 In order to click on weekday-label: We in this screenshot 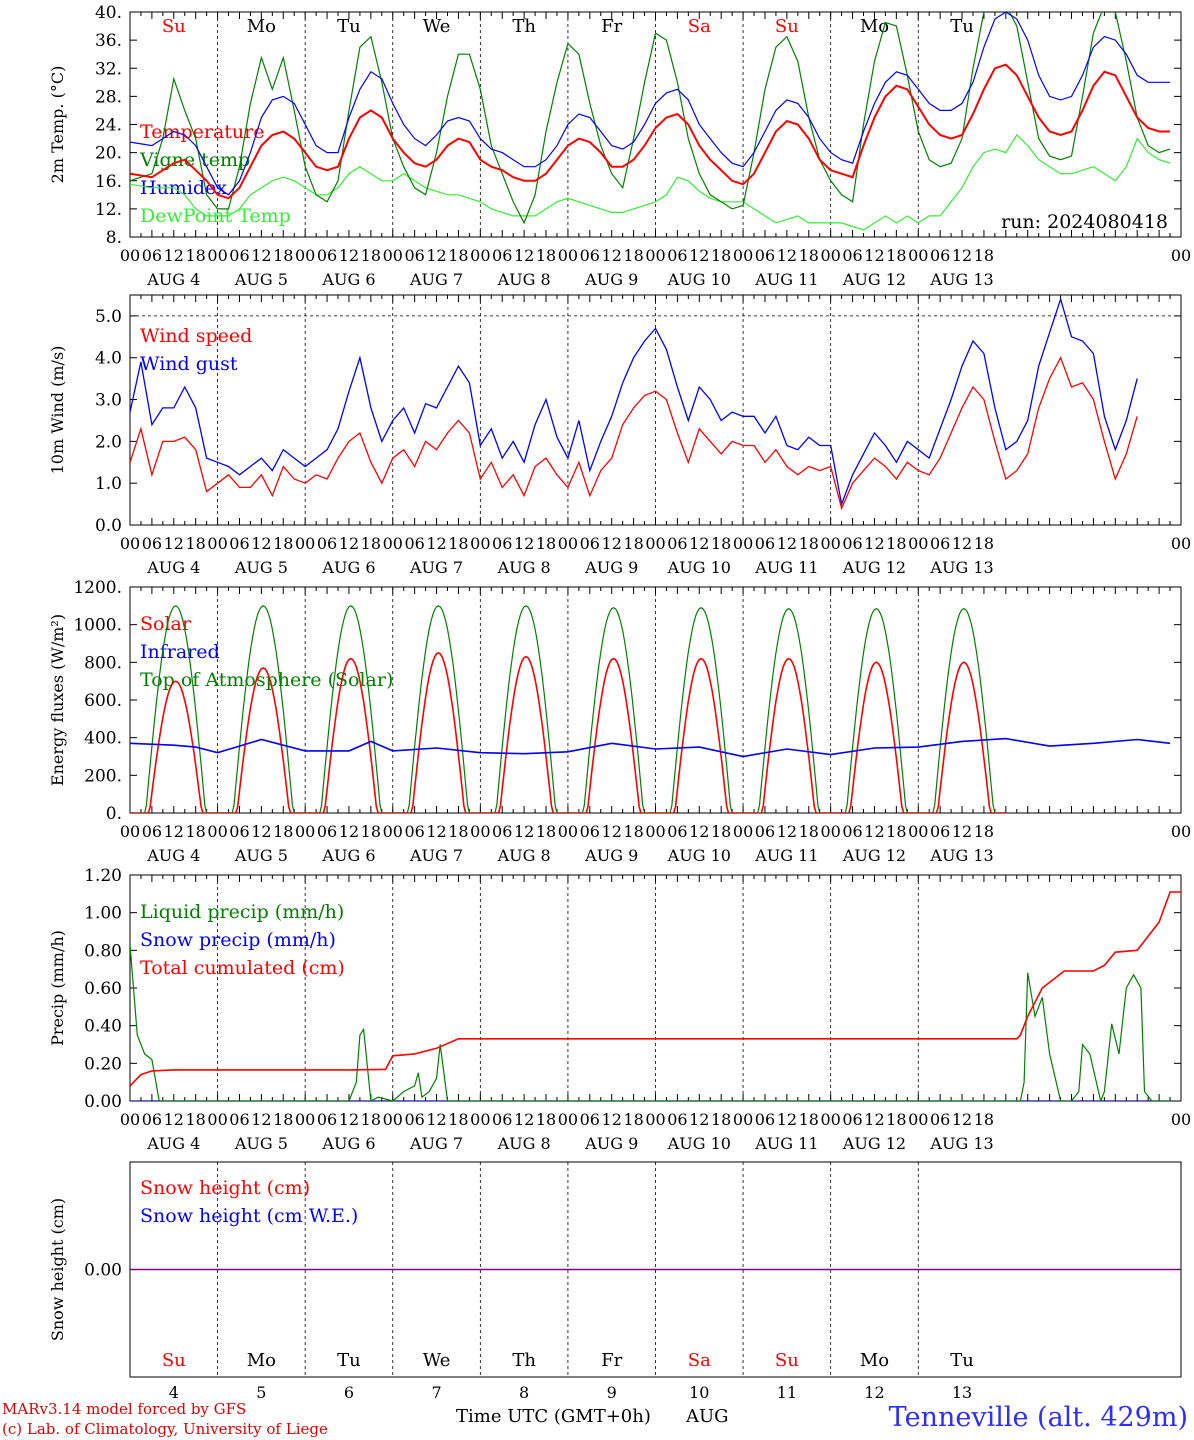, I will do `click(437, 26)`.